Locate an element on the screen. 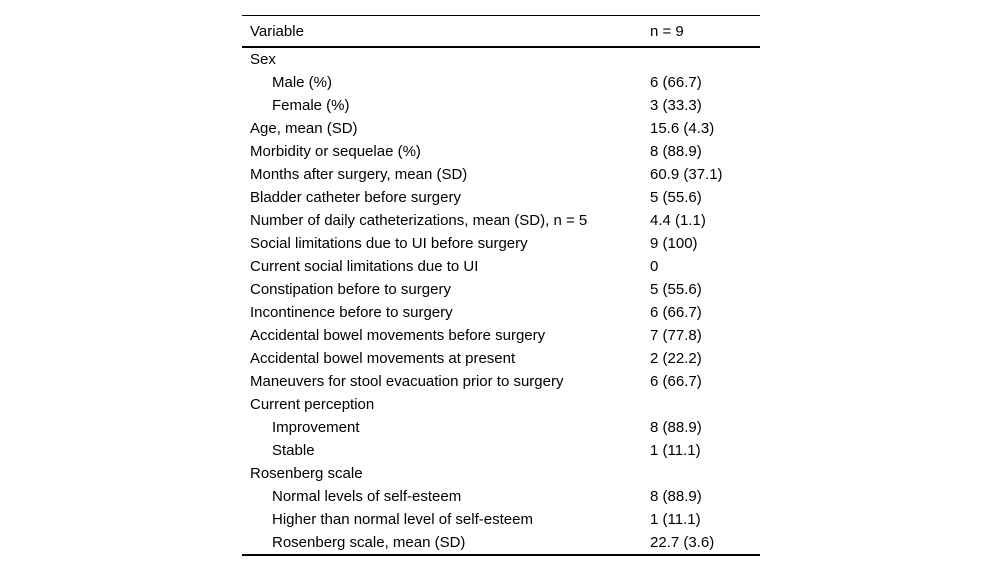 The height and width of the screenshot is (576, 1000). table-row: Sex is located at coordinates (501, 59).